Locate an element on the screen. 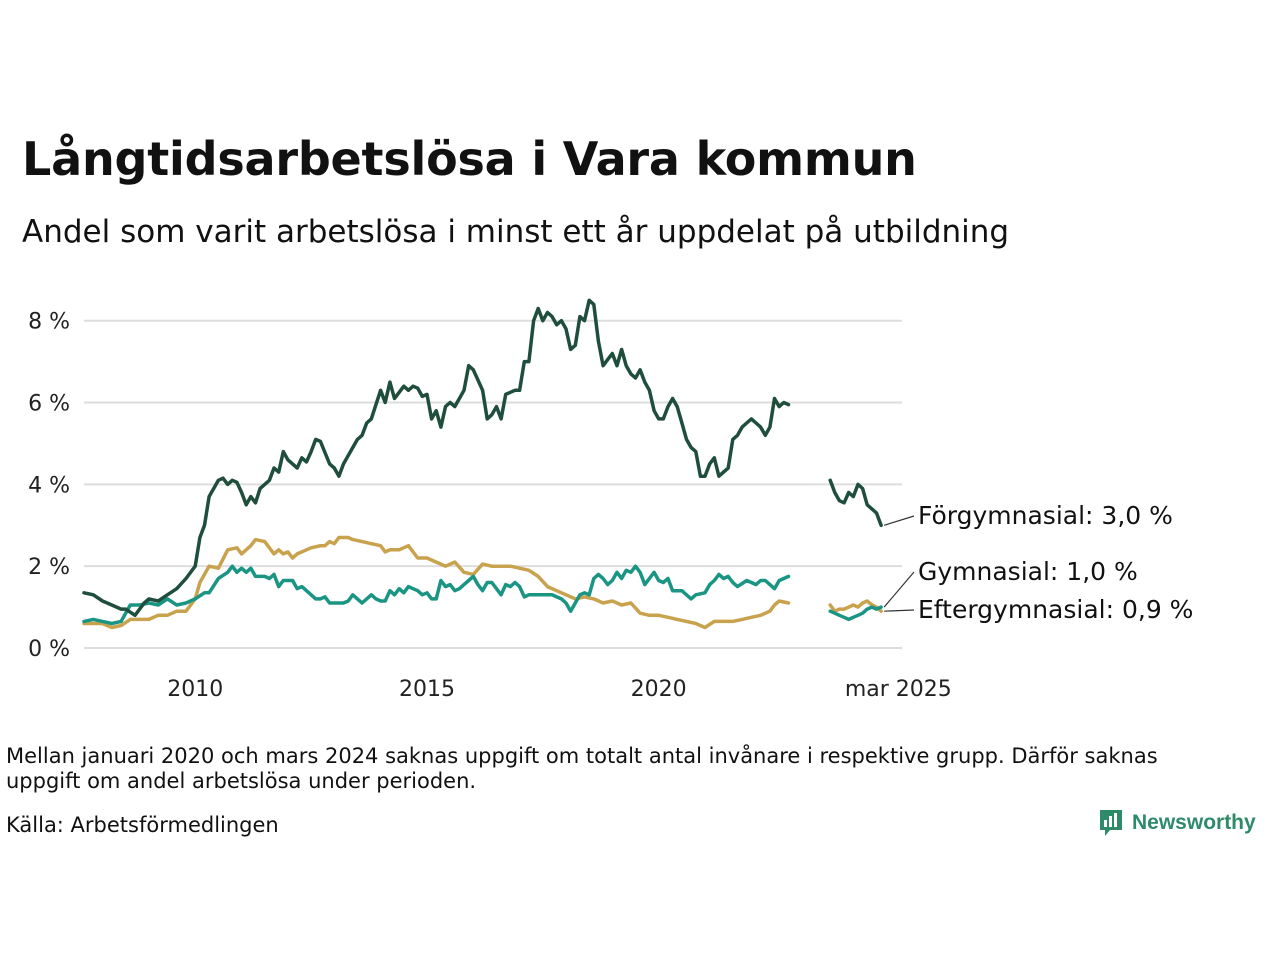 The height and width of the screenshot is (960, 1280). x-tick-label: 2010 is located at coordinates (195, 689).